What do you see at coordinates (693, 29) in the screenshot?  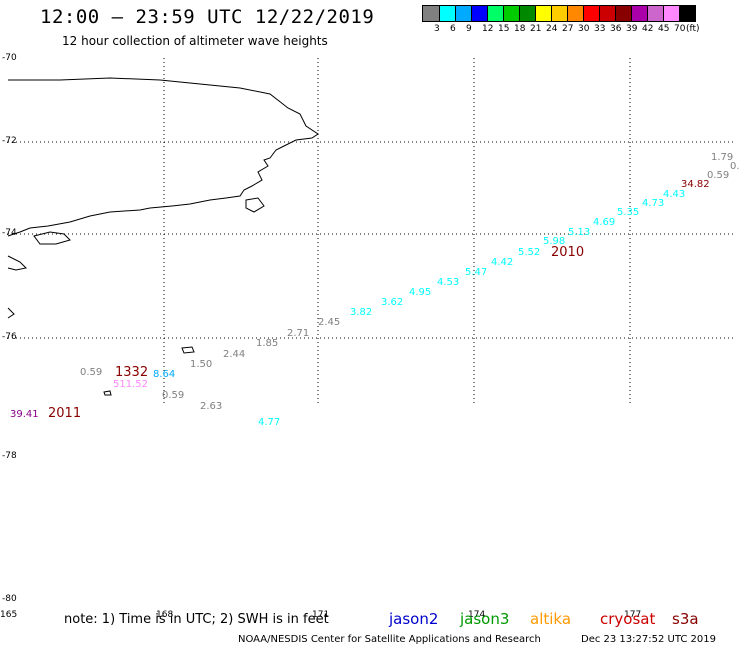 I see `legend-tick-label: (ft)` at bounding box center [693, 29].